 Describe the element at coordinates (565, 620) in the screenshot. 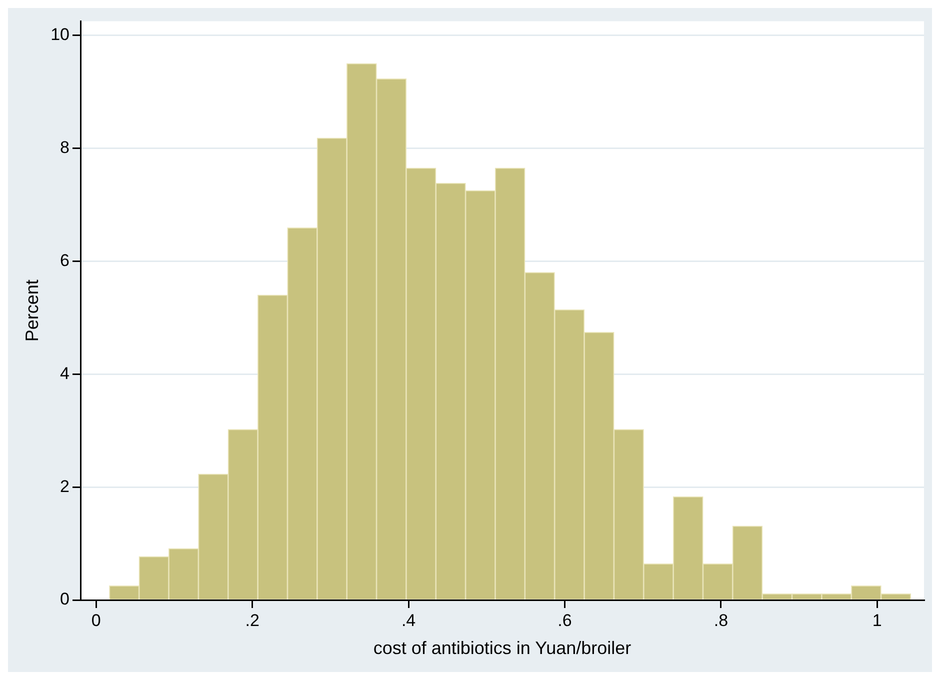

I see `x-tick-label: .6` at that location.